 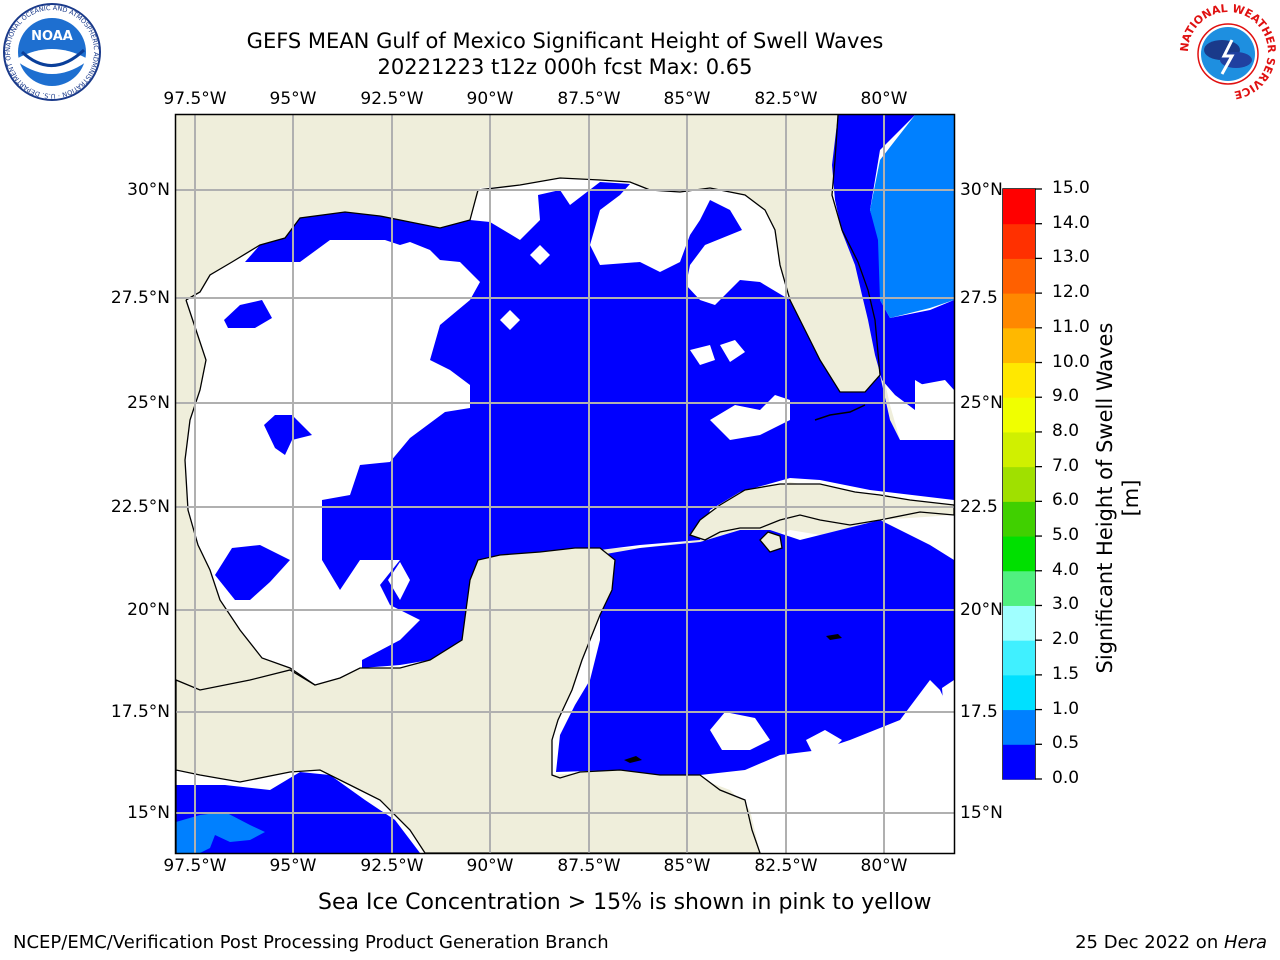 What do you see at coordinates (981, 813) in the screenshot?
I see `lat-label-right: 15°N` at bounding box center [981, 813].